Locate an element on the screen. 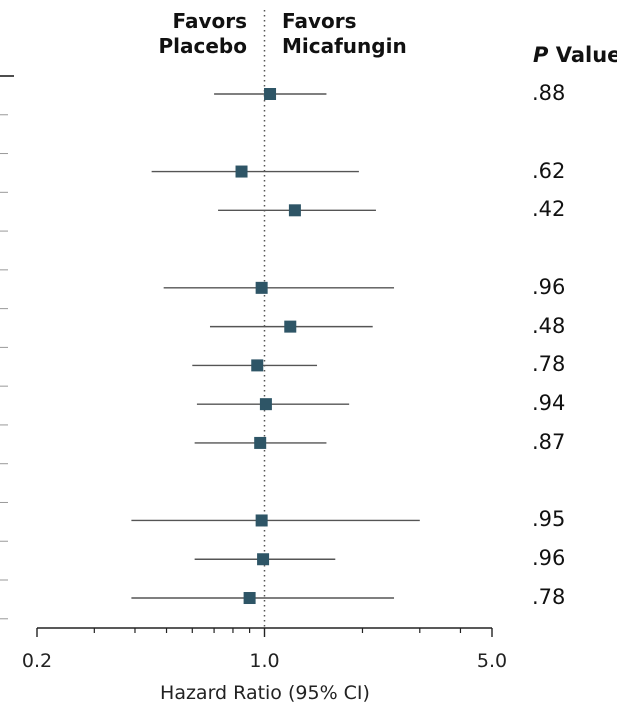 The height and width of the screenshot is (704, 617). favors-placebo-label: Favors Placebo is located at coordinates (203, 34).